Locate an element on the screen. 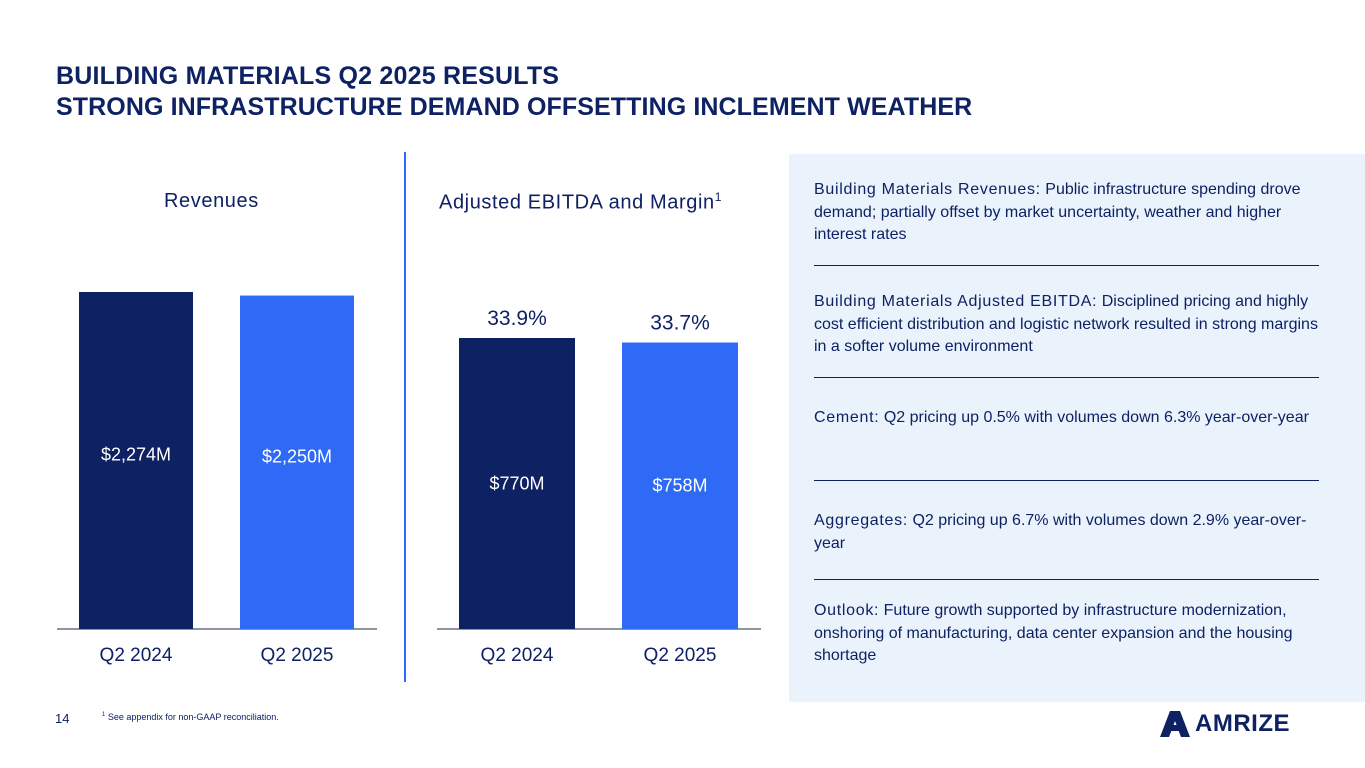 The height and width of the screenshot is (768, 1365). amrize-logo-text: AMRIZE is located at coordinates (1242, 723).